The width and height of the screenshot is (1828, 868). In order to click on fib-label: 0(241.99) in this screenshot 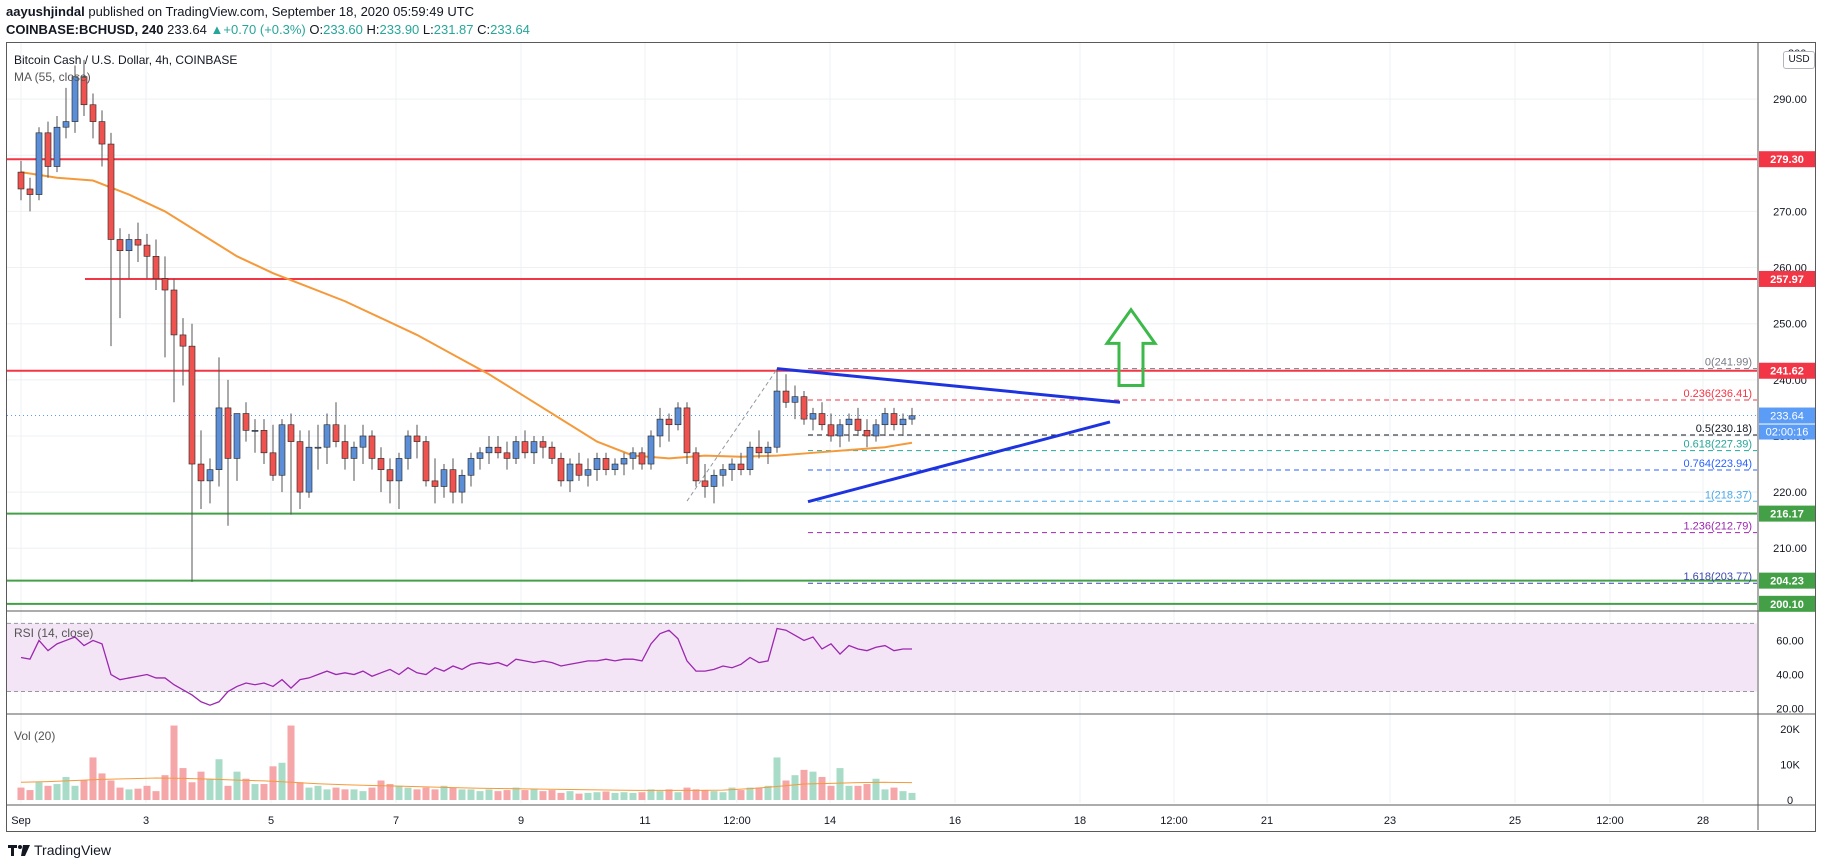, I will do `click(1728, 363)`.